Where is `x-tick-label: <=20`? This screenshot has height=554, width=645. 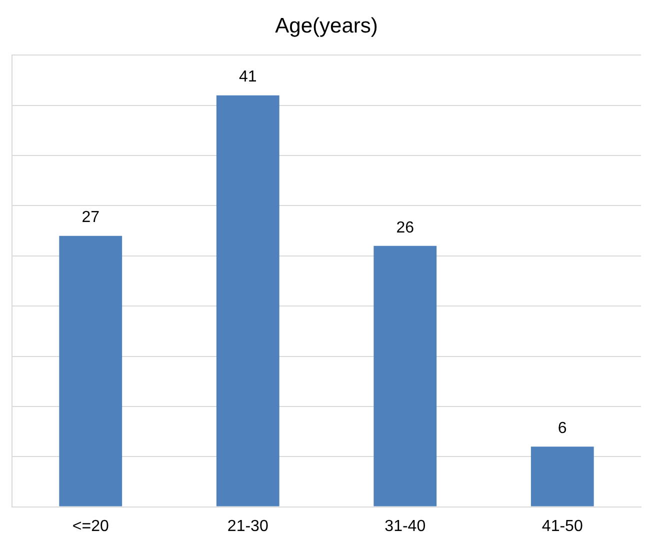
x-tick-label: <=20 is located at coordinates (90, 526).